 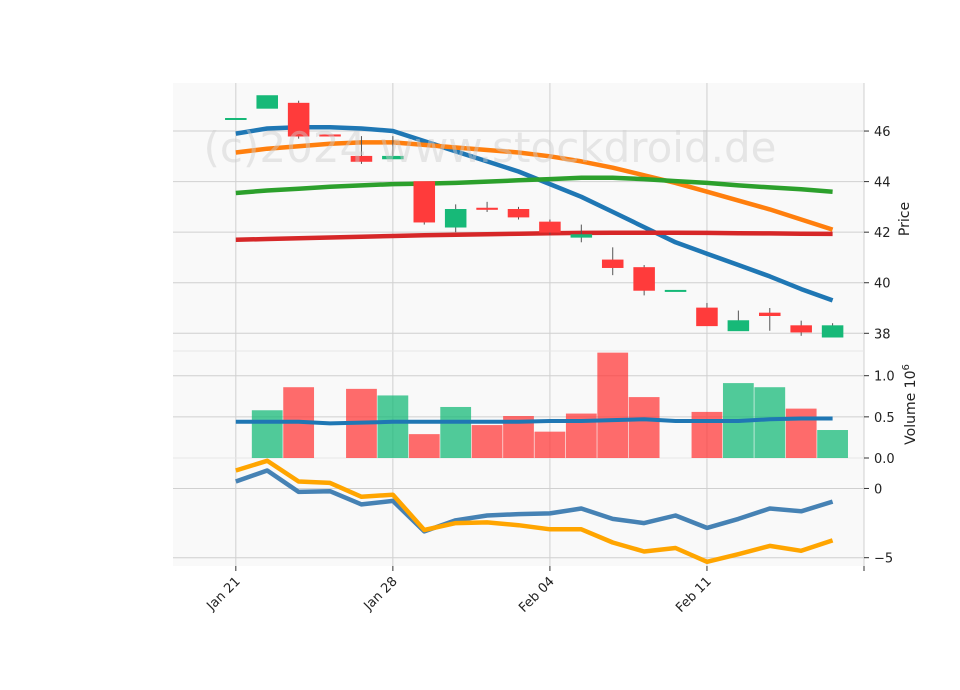 What do you see at coordinates (878, 489) in the screenshot?
I see `indicator-tick-label: 0` at bounding box center [878, 489].